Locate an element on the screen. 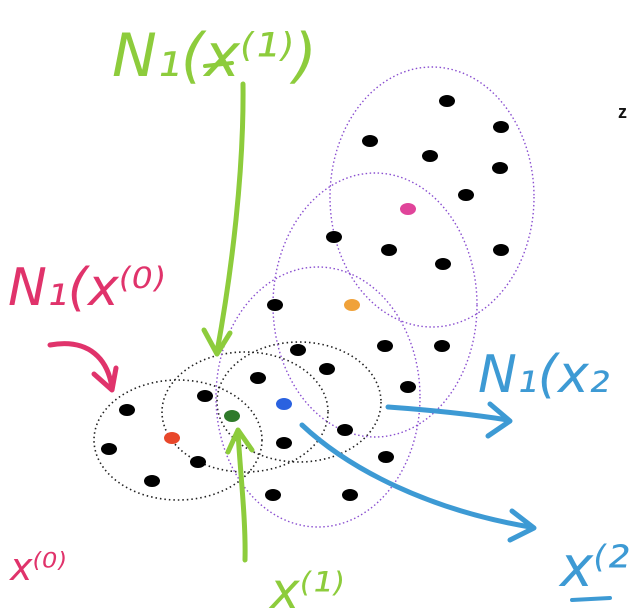  arrow-n1-x1-head is located at coordinates (217, 342).